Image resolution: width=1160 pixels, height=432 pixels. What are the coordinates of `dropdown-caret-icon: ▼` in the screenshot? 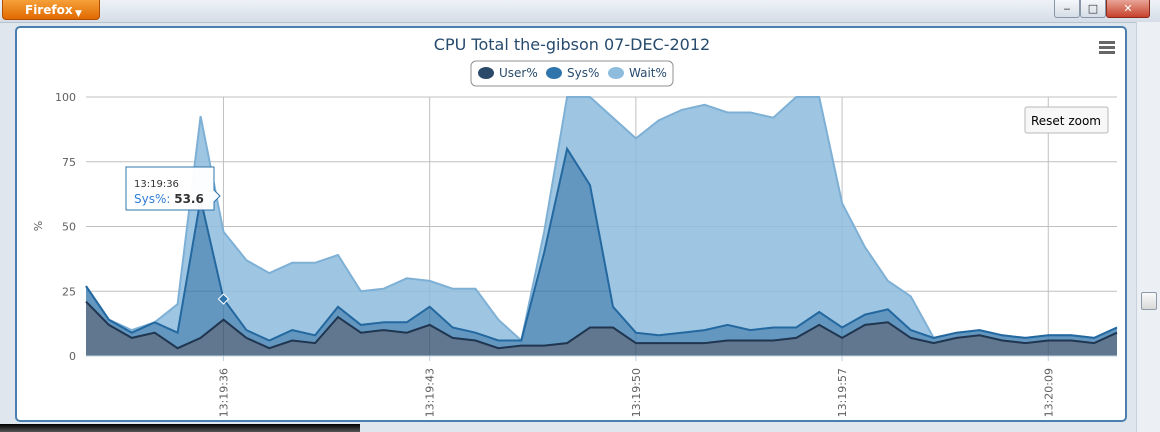 It's located at (78, 14).